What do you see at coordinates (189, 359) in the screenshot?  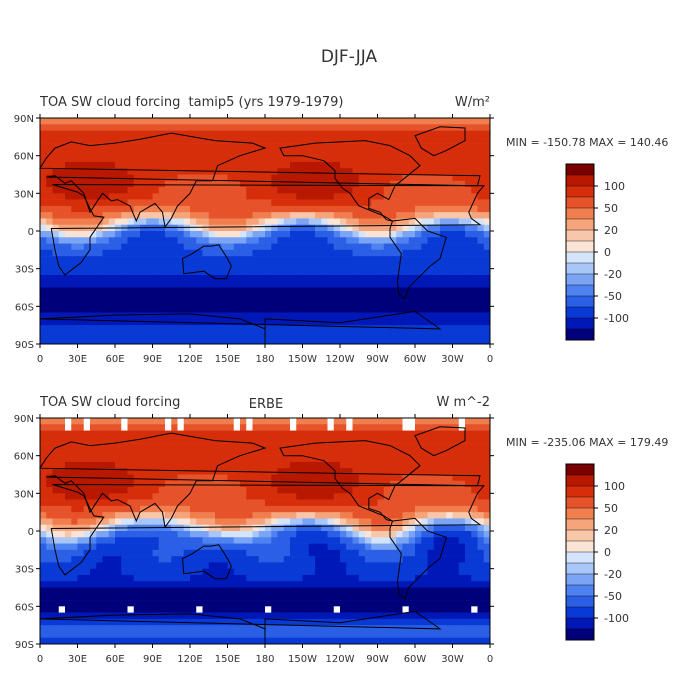 I see `lon-tick-label: 120E` at bounding box center [189, 359].